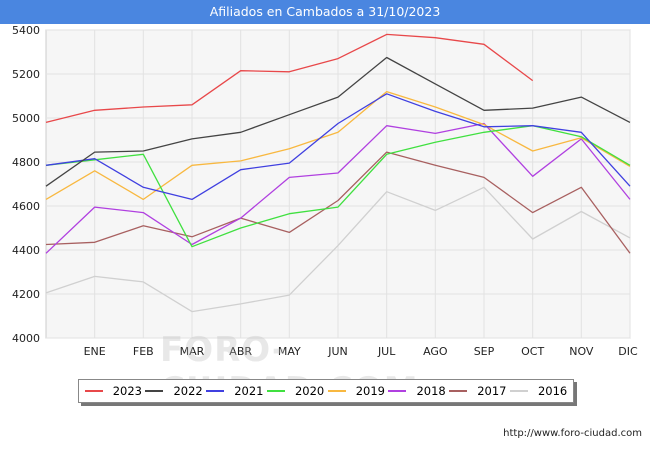 The image size is (650, 450). What do you see at coordinates (26, 118) in the screenshot?
I see `y-tick-label: 5000` at bounding box center [26, 118].